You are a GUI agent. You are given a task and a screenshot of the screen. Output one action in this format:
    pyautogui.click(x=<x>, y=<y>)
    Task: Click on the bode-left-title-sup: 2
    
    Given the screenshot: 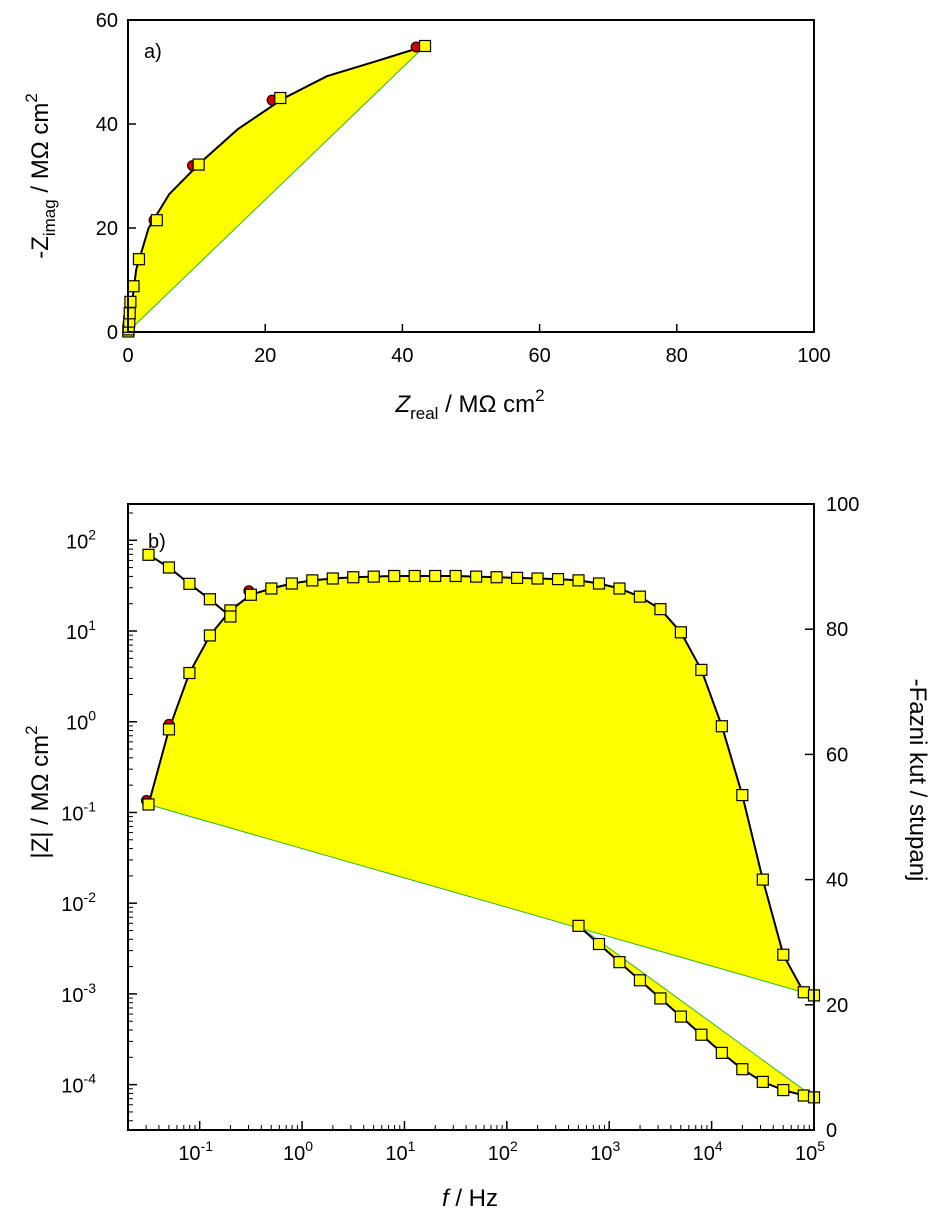 What is the action you would take?
    pyautogui.click(x=31, y=729)
    